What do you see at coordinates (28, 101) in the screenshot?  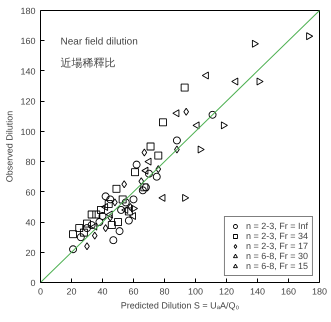 I see `y-tick-label: 120` at bounding box center [28, 101].